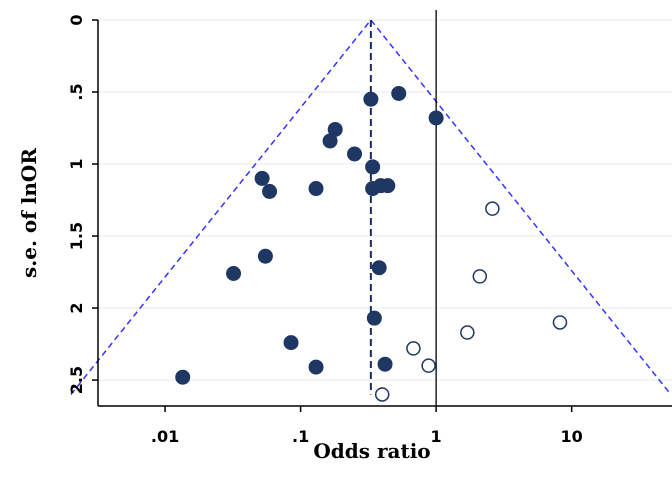 Image resolution: width=672 pixels, height=490 pixels. Describe the element at coordinates (165, 436) in the screenshot. I see `x-tick-label: .01` at that location.